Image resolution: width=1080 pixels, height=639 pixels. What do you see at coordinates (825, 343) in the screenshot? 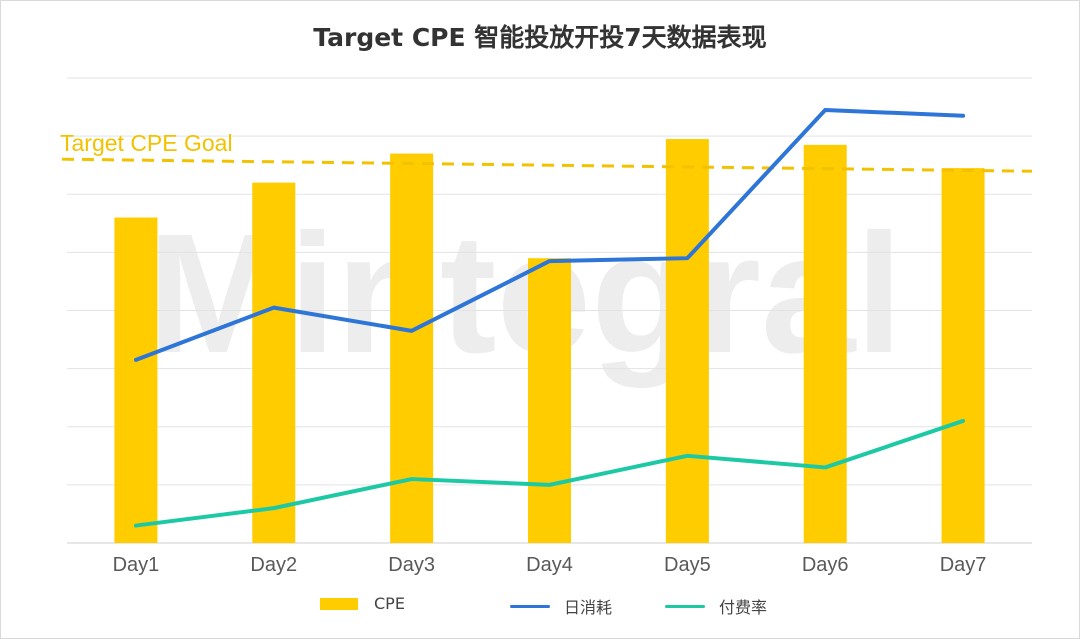
I see `bar-cpe-day6` at bounding box center [825, 343].